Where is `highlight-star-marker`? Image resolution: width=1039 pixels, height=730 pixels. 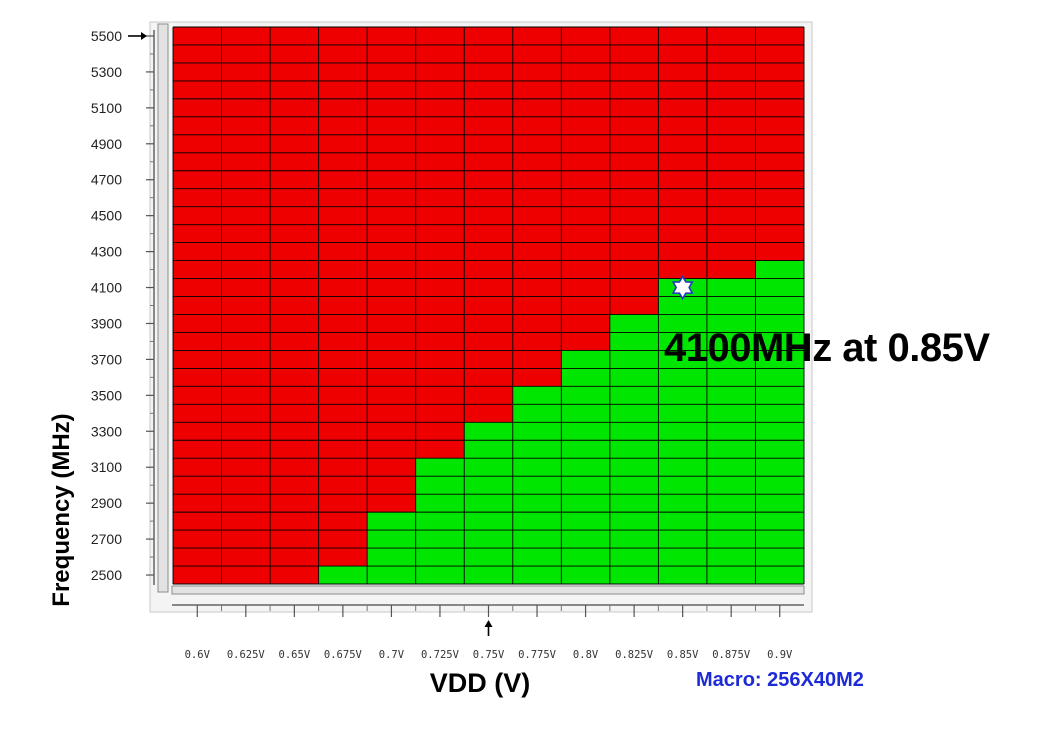
highlight-star-marker is located at coordinates (682, 287).